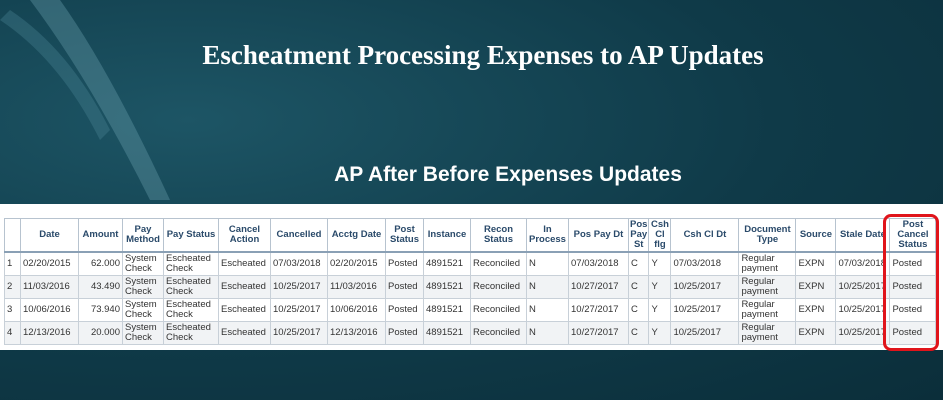 This screenshot has height=400, width=943. Describe the element at coordinates (12, 333) in the screenshot. I see `table-cell: 4` at that location.